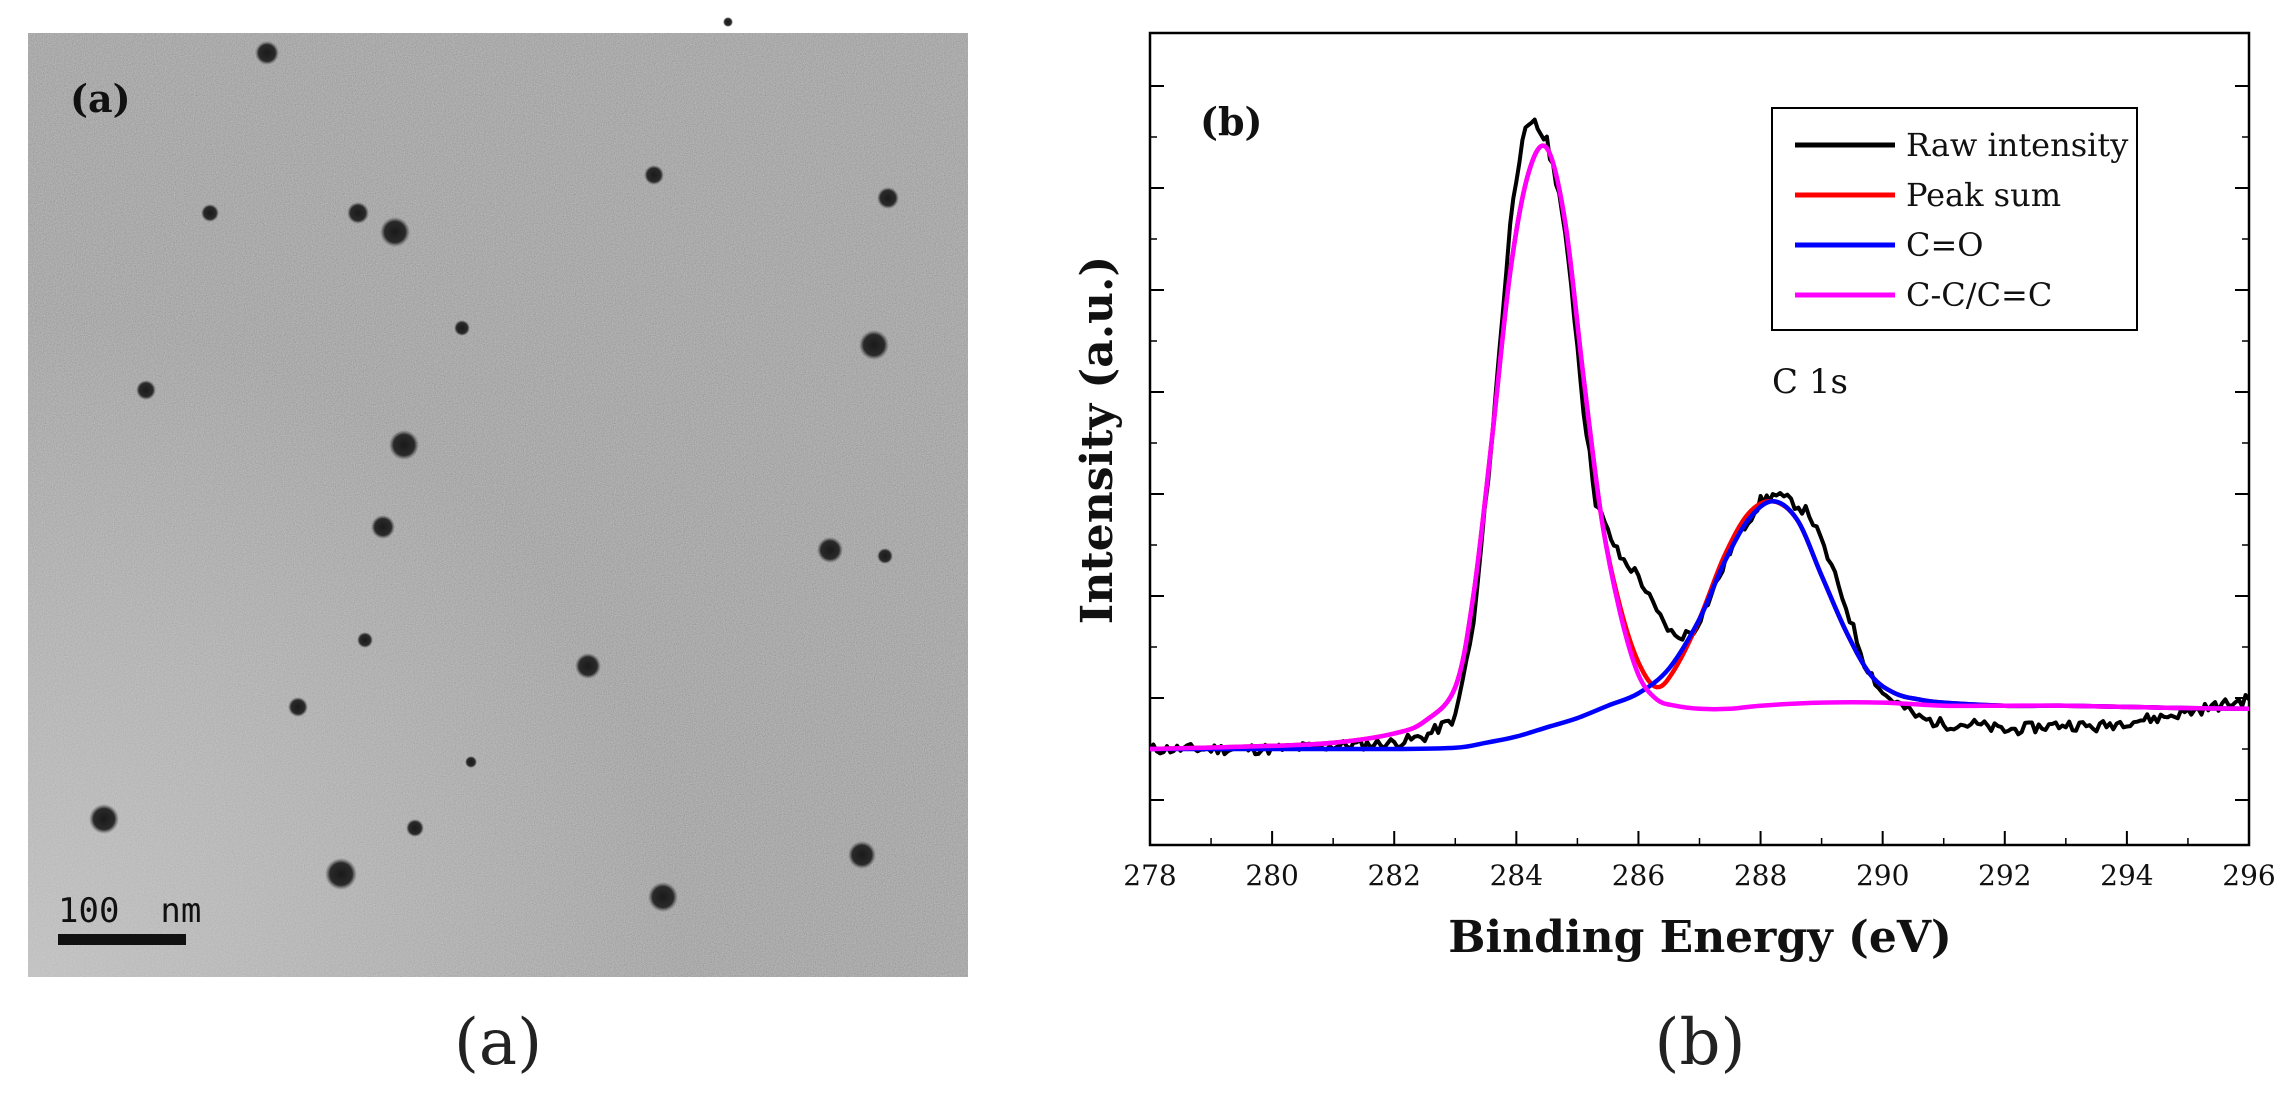 The image size is (2296, 1114). What do you see at coordinates (1882, 875) in the screenshot?
I see `x-tick-label: 290` at bounding box center [1882, 875].